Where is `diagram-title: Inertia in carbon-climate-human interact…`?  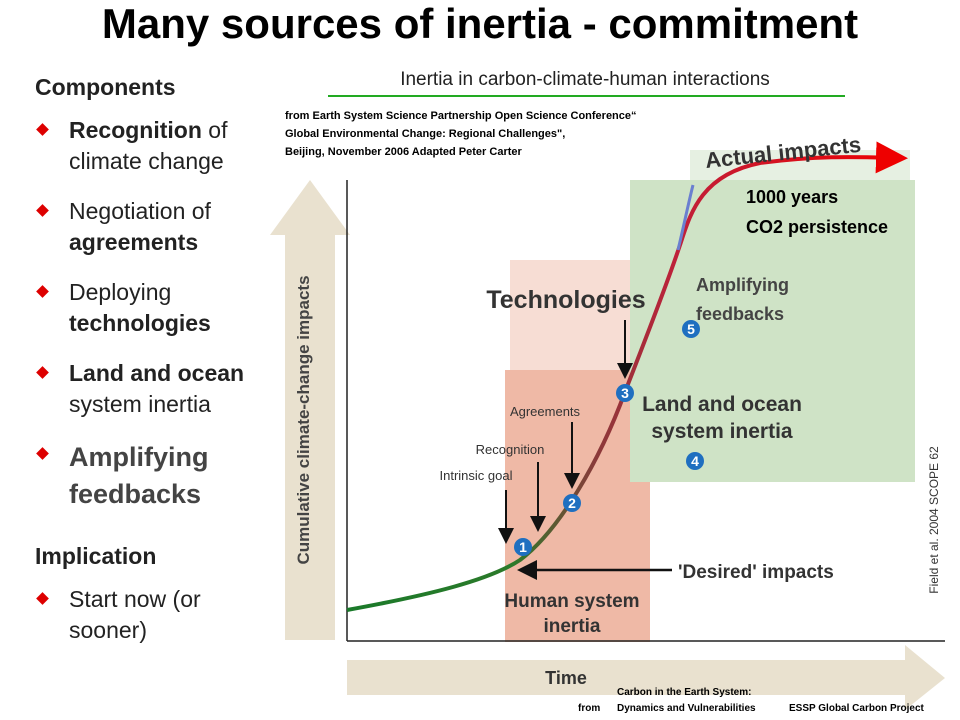
diagram-title: Inertia in carbon-climate-human interact… is located at coordinates (585, 79).